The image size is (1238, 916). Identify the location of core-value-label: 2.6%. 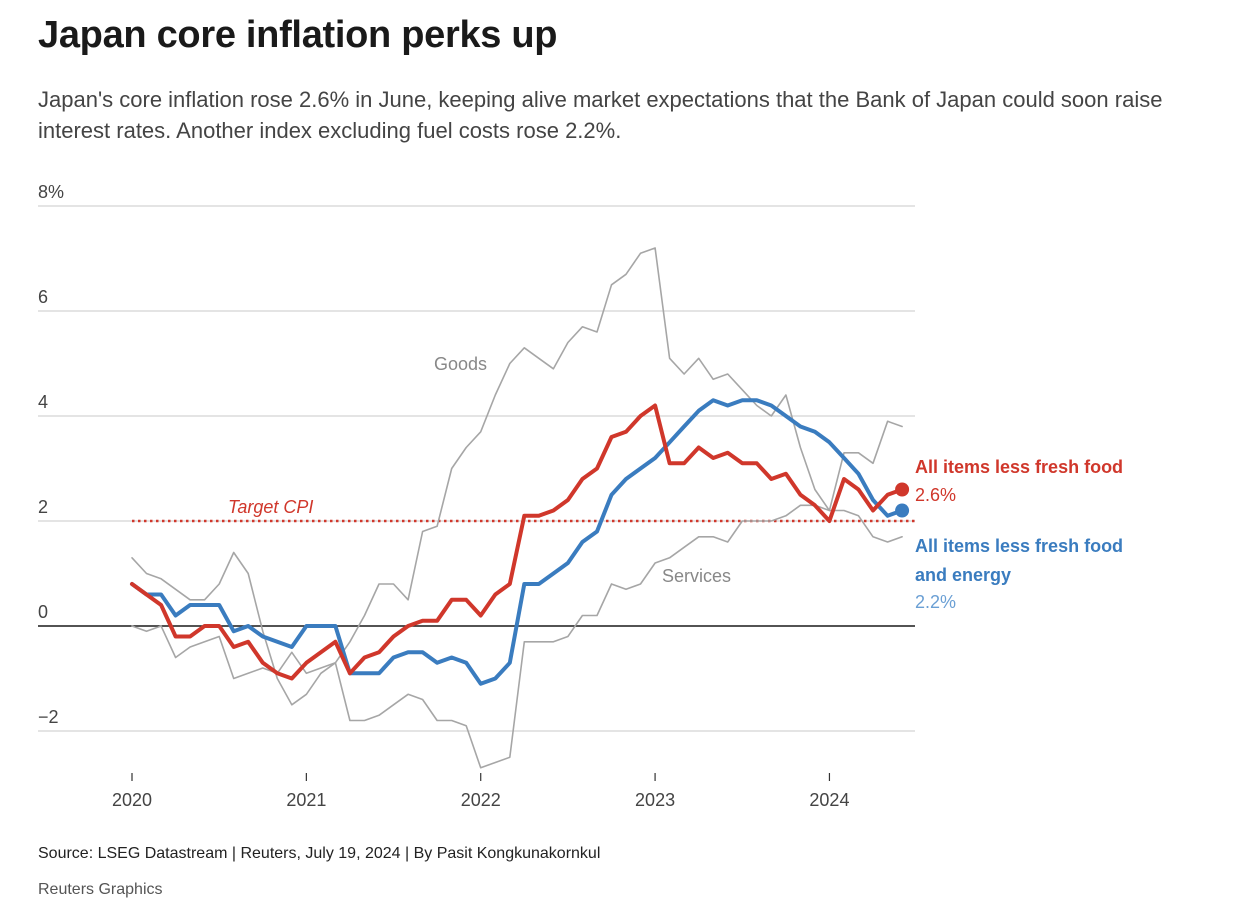
(935, 495).